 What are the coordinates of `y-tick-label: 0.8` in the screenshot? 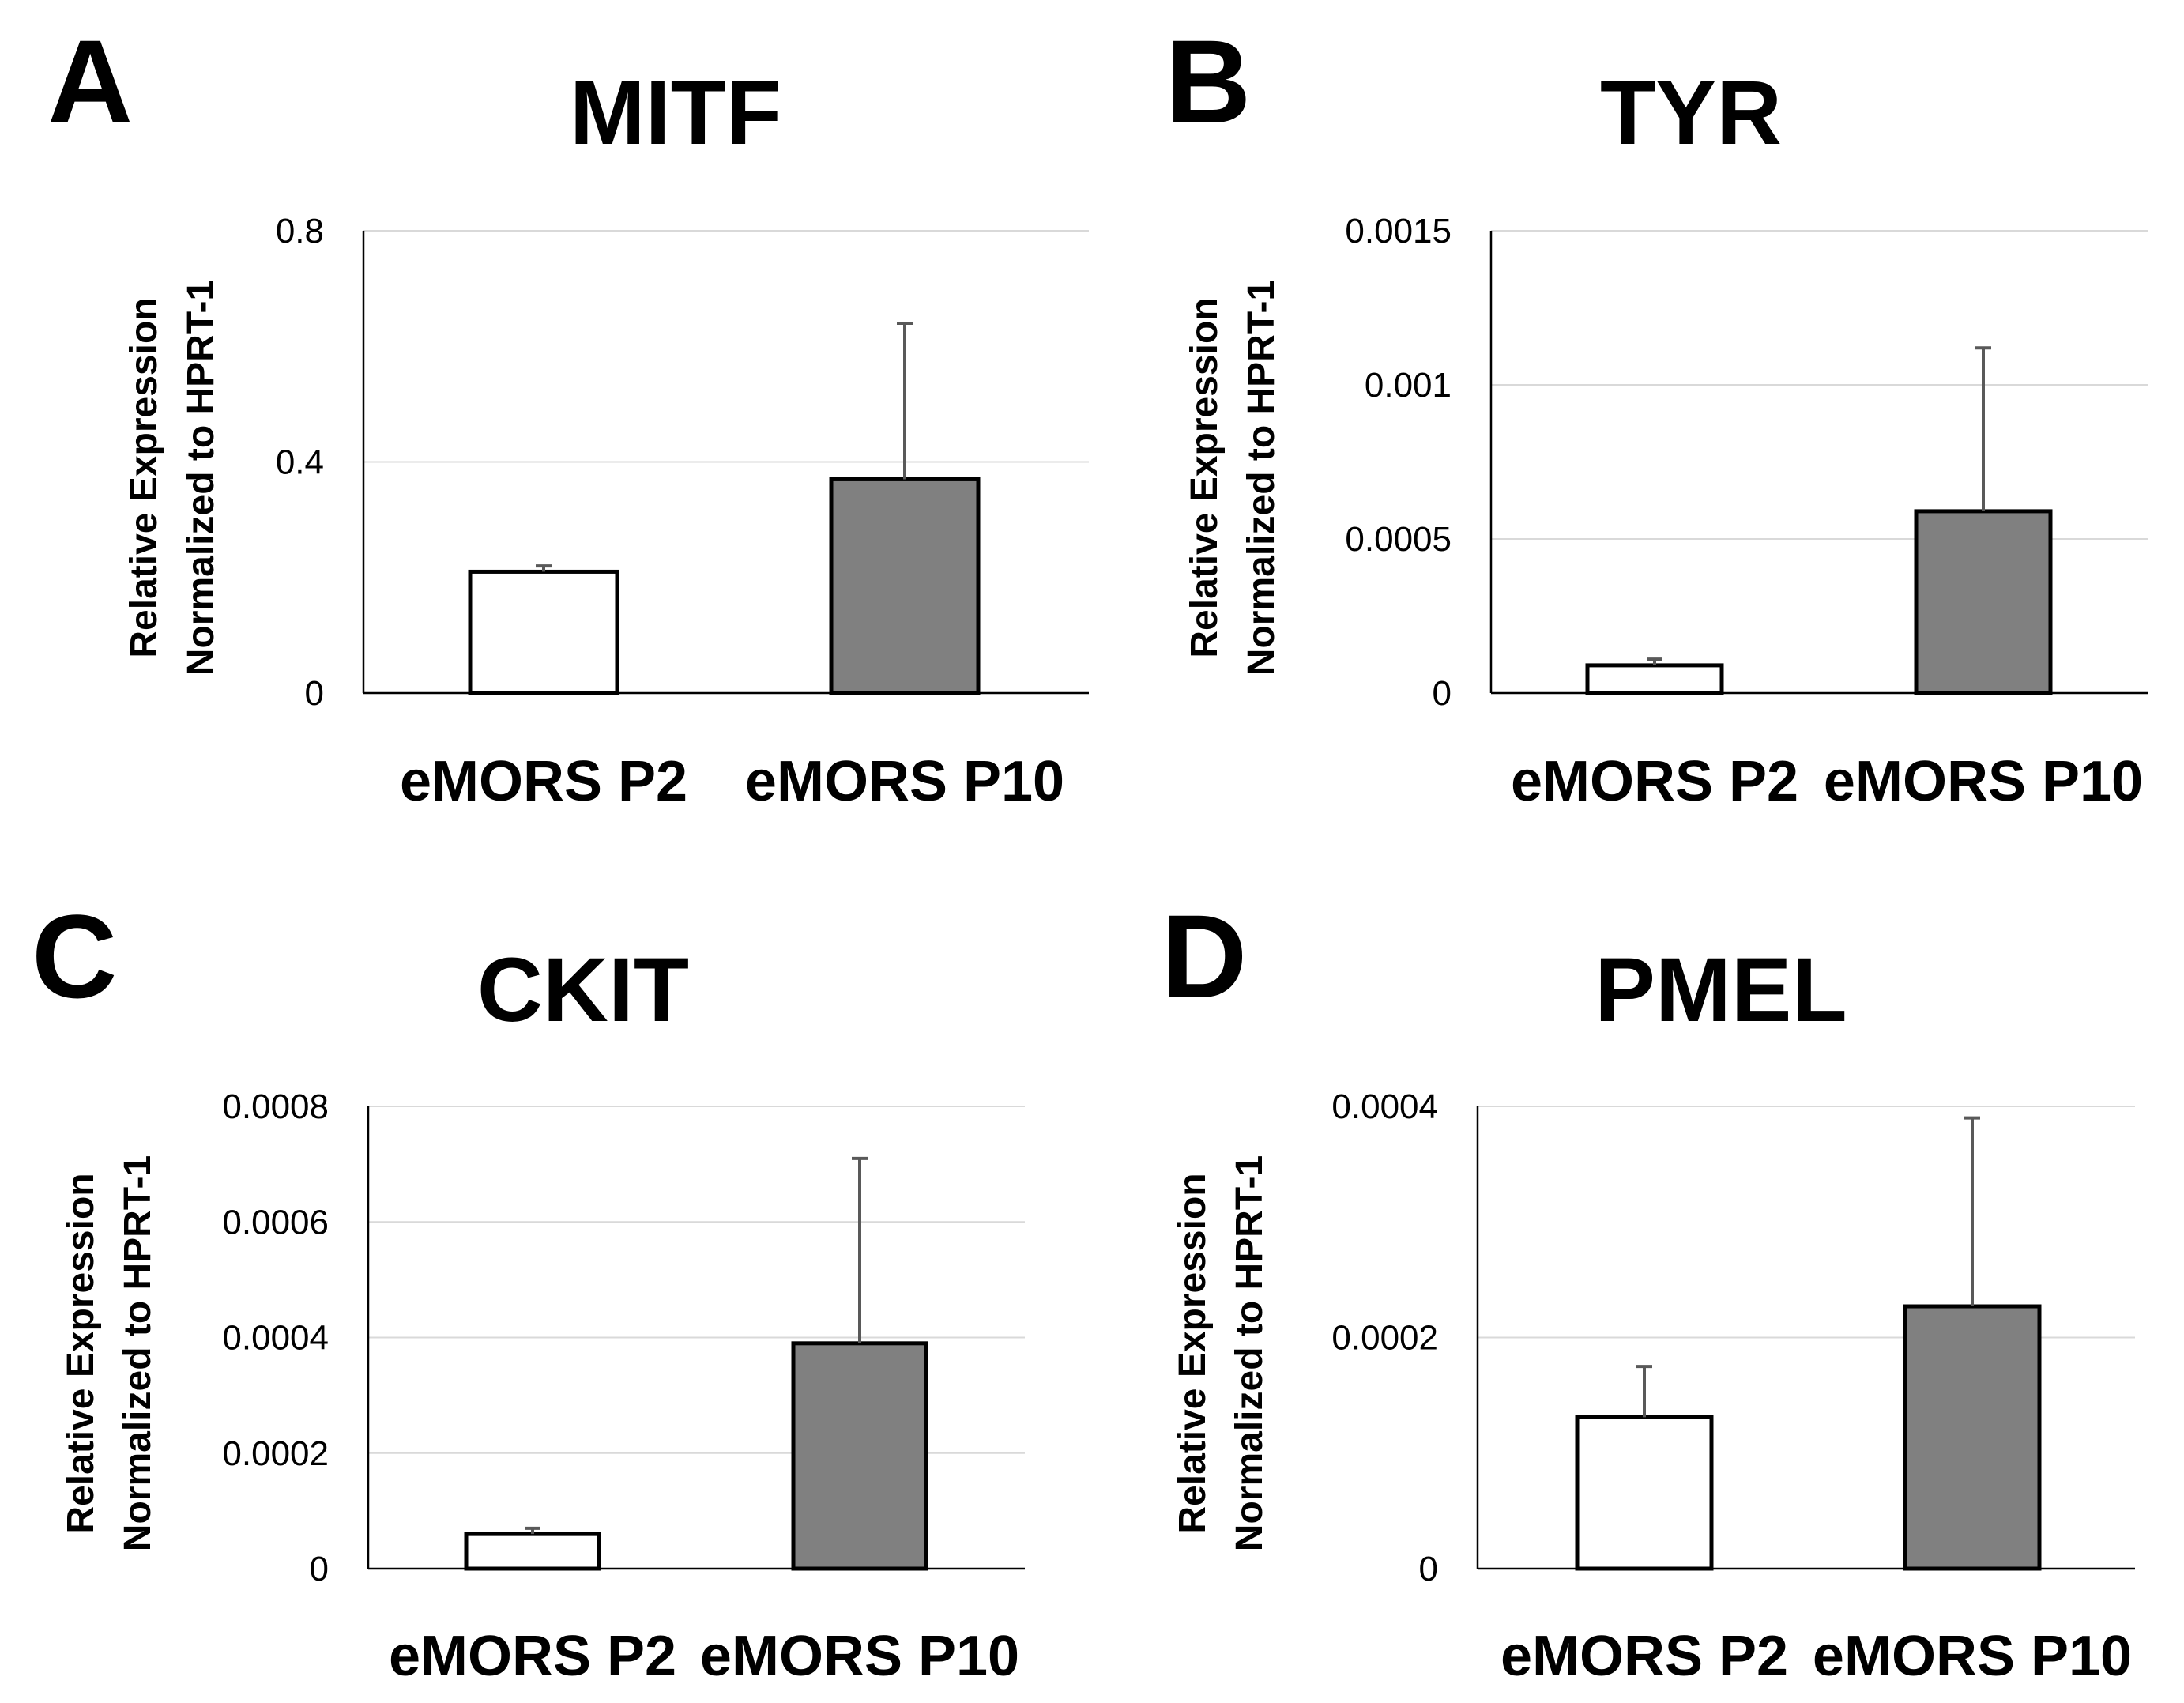 It's located at (300, 231).